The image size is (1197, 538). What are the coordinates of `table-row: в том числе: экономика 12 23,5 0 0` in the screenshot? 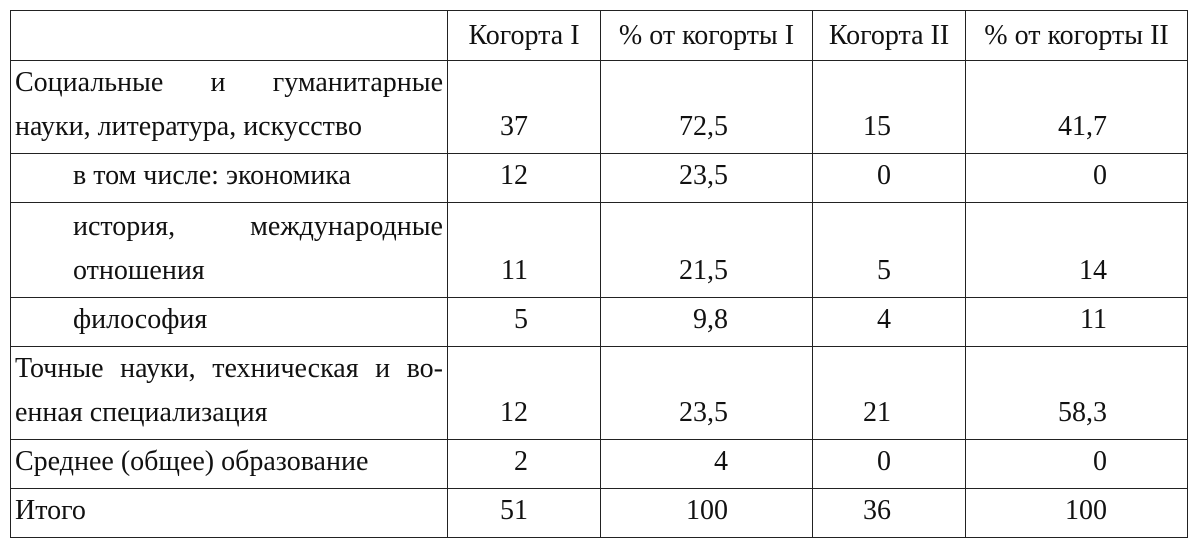 It's located at (599, 178).